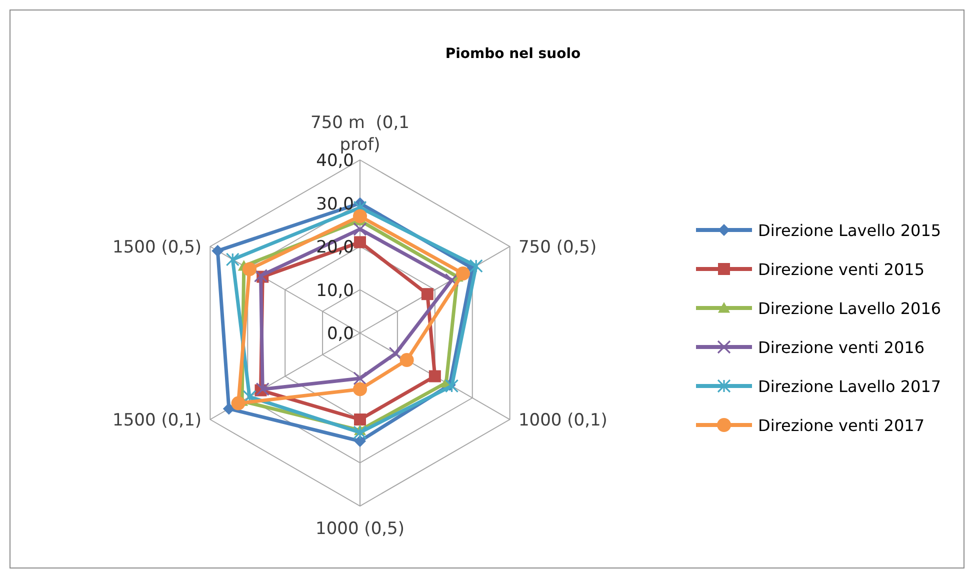 The height and width of the screenshot is (578, 974). Describe the element at coordinates (841, 347) in the screenshot. I see `legend-label: Direzione venti 2016` at that location.